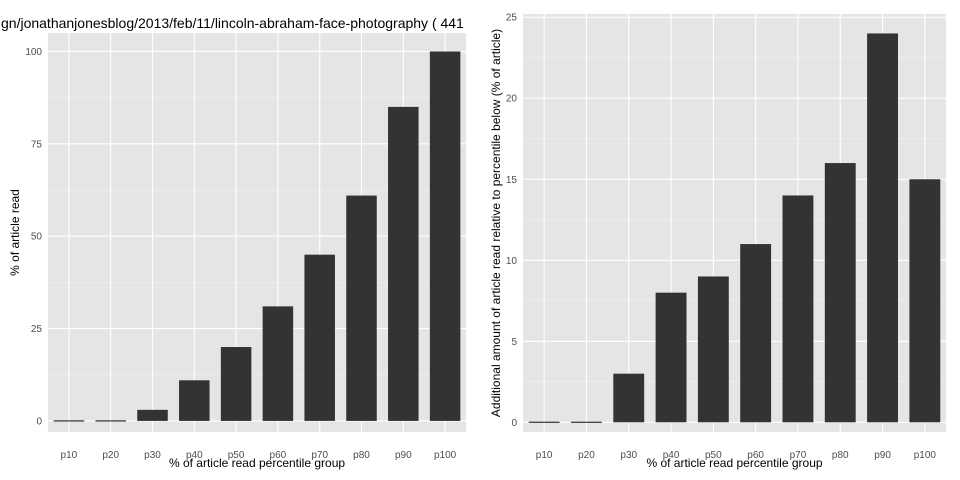 This screenshot has height=480, width=960. I want to click on y-tick-label: 15, so click(512, 180).